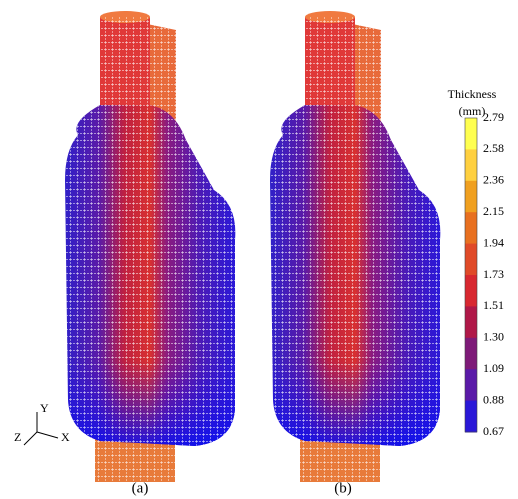 The height and width of the screenshot is (499, 518). I want to click on axis-triad, so click(41, 429).